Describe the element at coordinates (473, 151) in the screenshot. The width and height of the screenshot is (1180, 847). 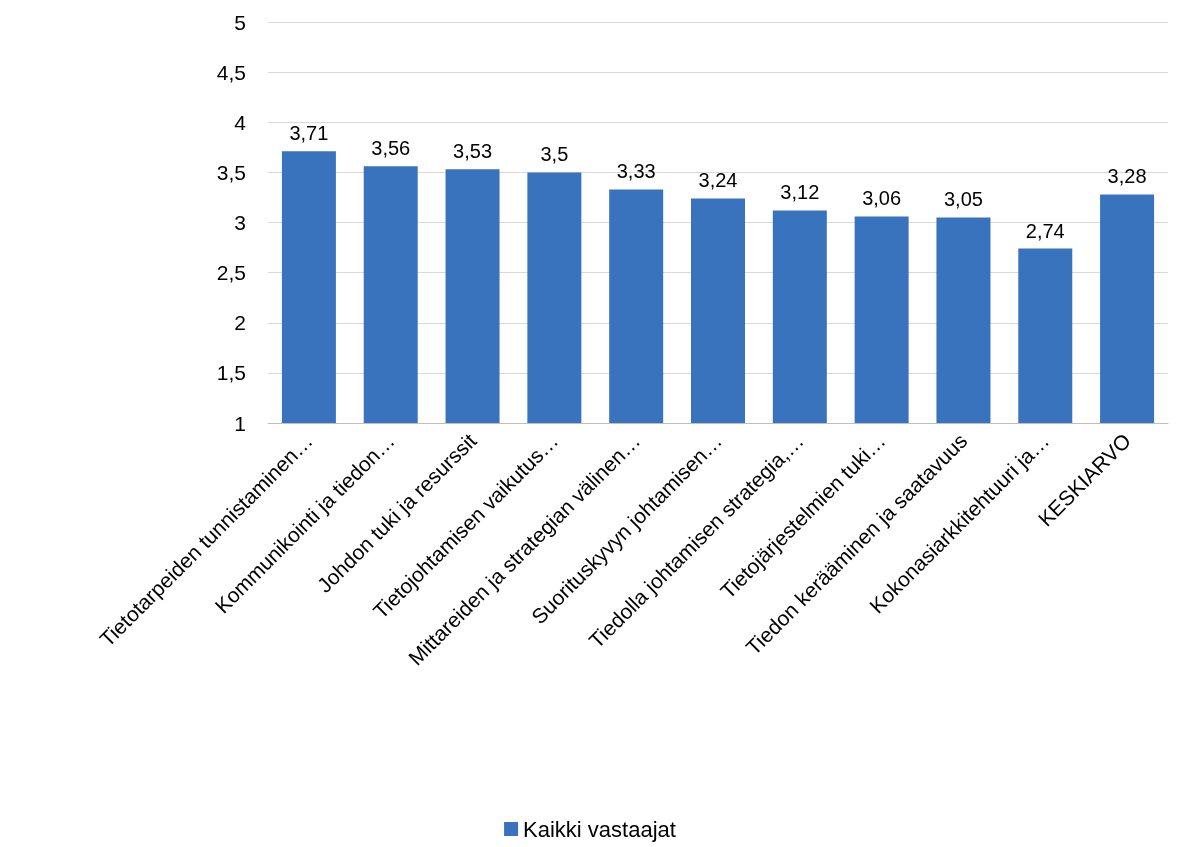
I see `data-label: 3,53` at that location.